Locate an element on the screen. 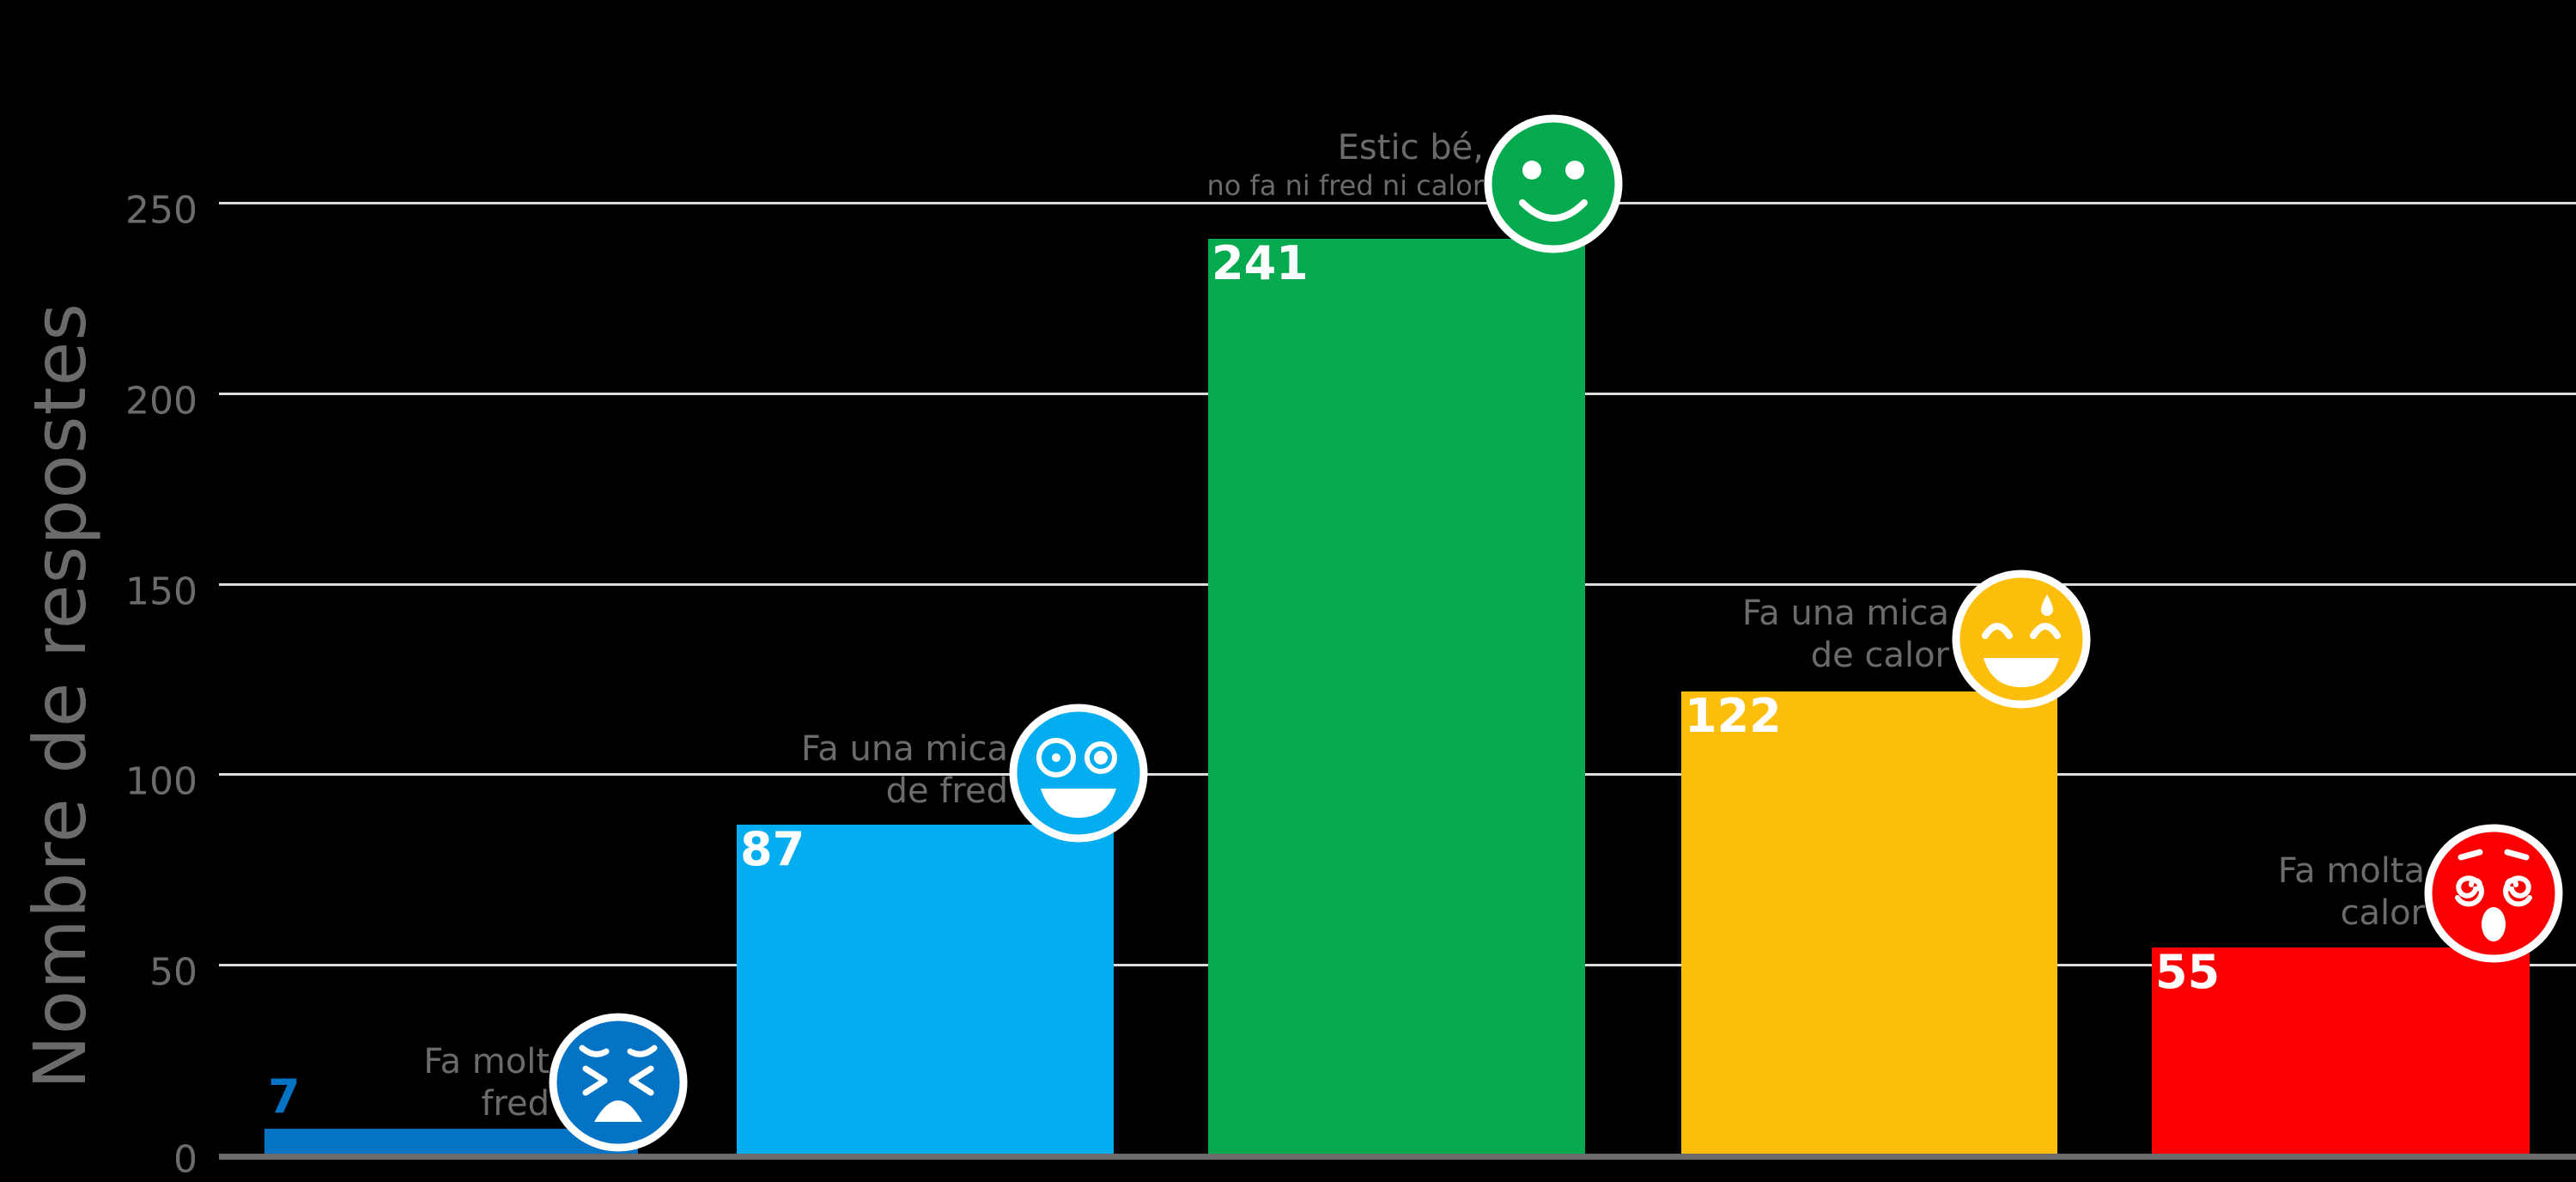 This screenshot has height=1182, width=2576. category-label: Fa una mica de fred is located at coordinates (904, 770).